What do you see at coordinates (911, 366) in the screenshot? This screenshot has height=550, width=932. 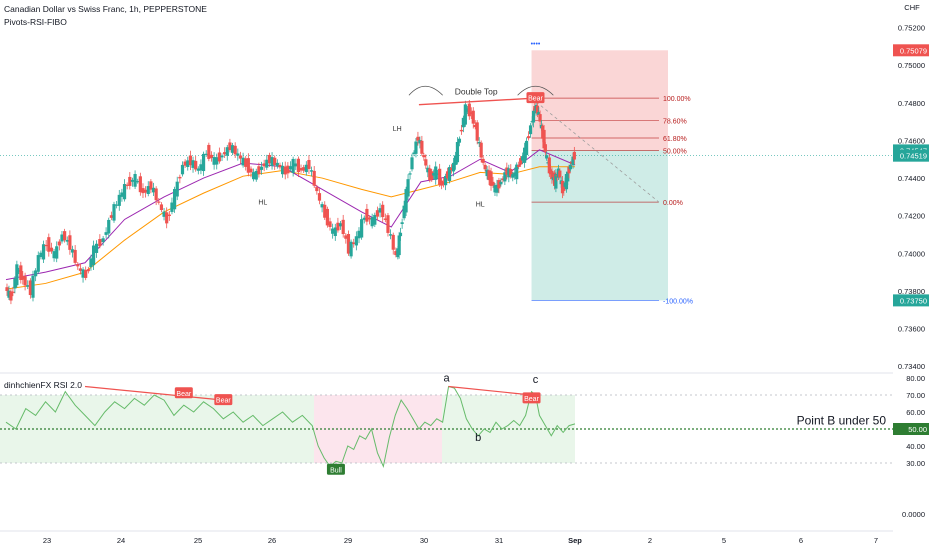 I see `price-tick-label: 0.73400` at bounding box center [911, 366].